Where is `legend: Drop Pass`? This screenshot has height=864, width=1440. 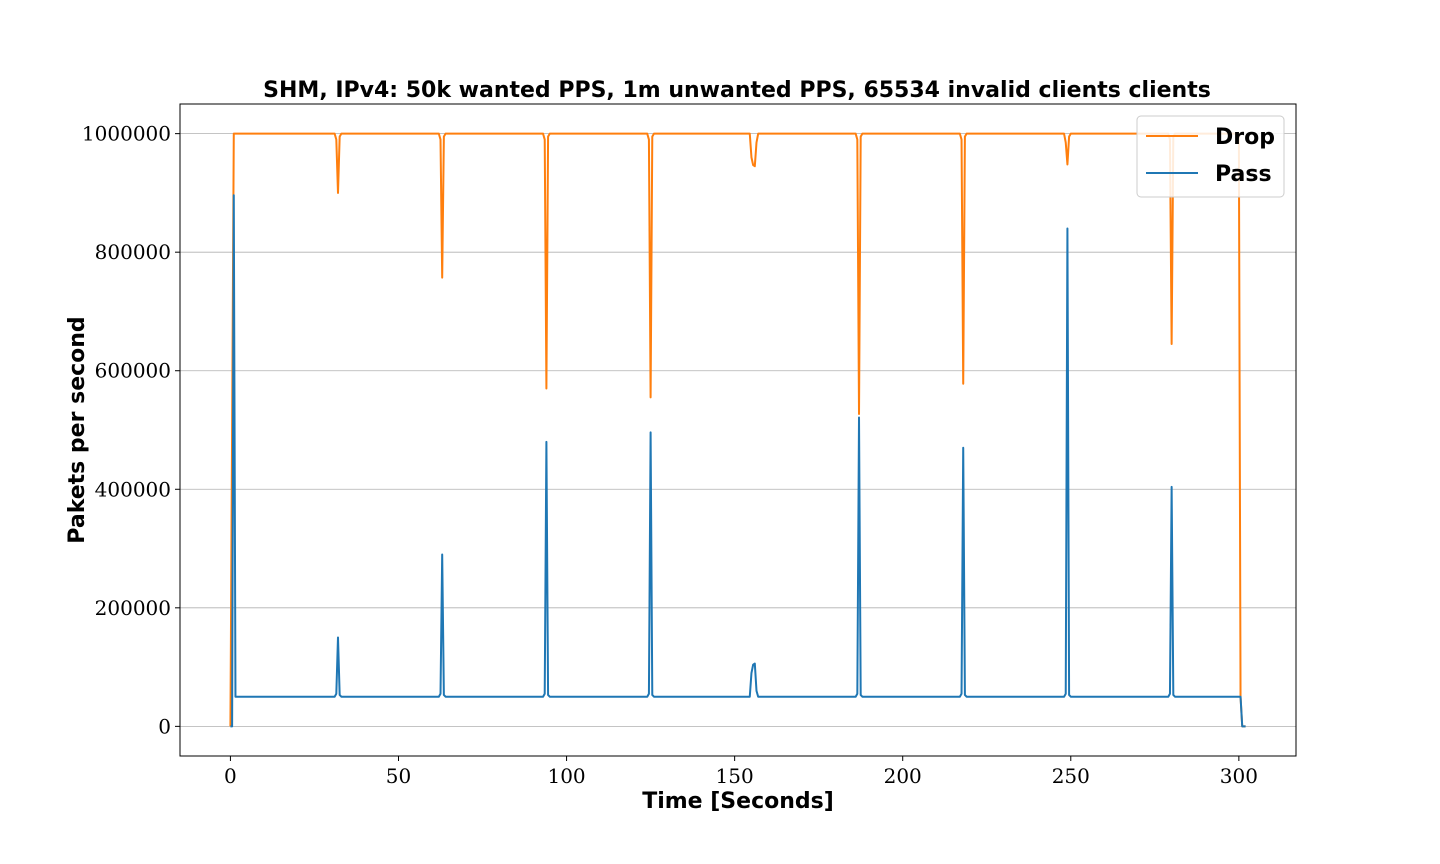
legend: Drop Pass is located at coordinates (1210, 156).